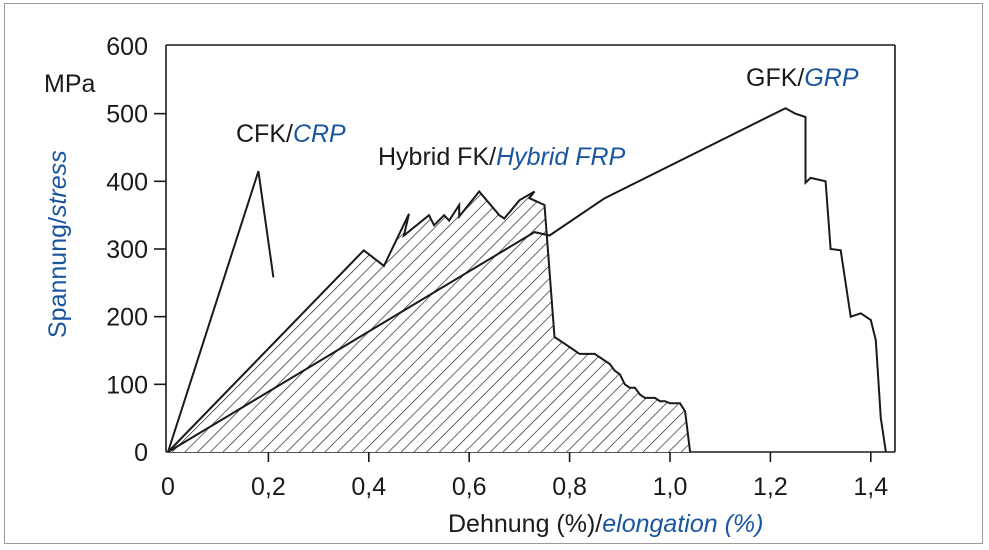 This screenshot has height=550, width=989. I want to click on x-axis-title: Dehnung (%)/elongation (%), so click(605, 524).